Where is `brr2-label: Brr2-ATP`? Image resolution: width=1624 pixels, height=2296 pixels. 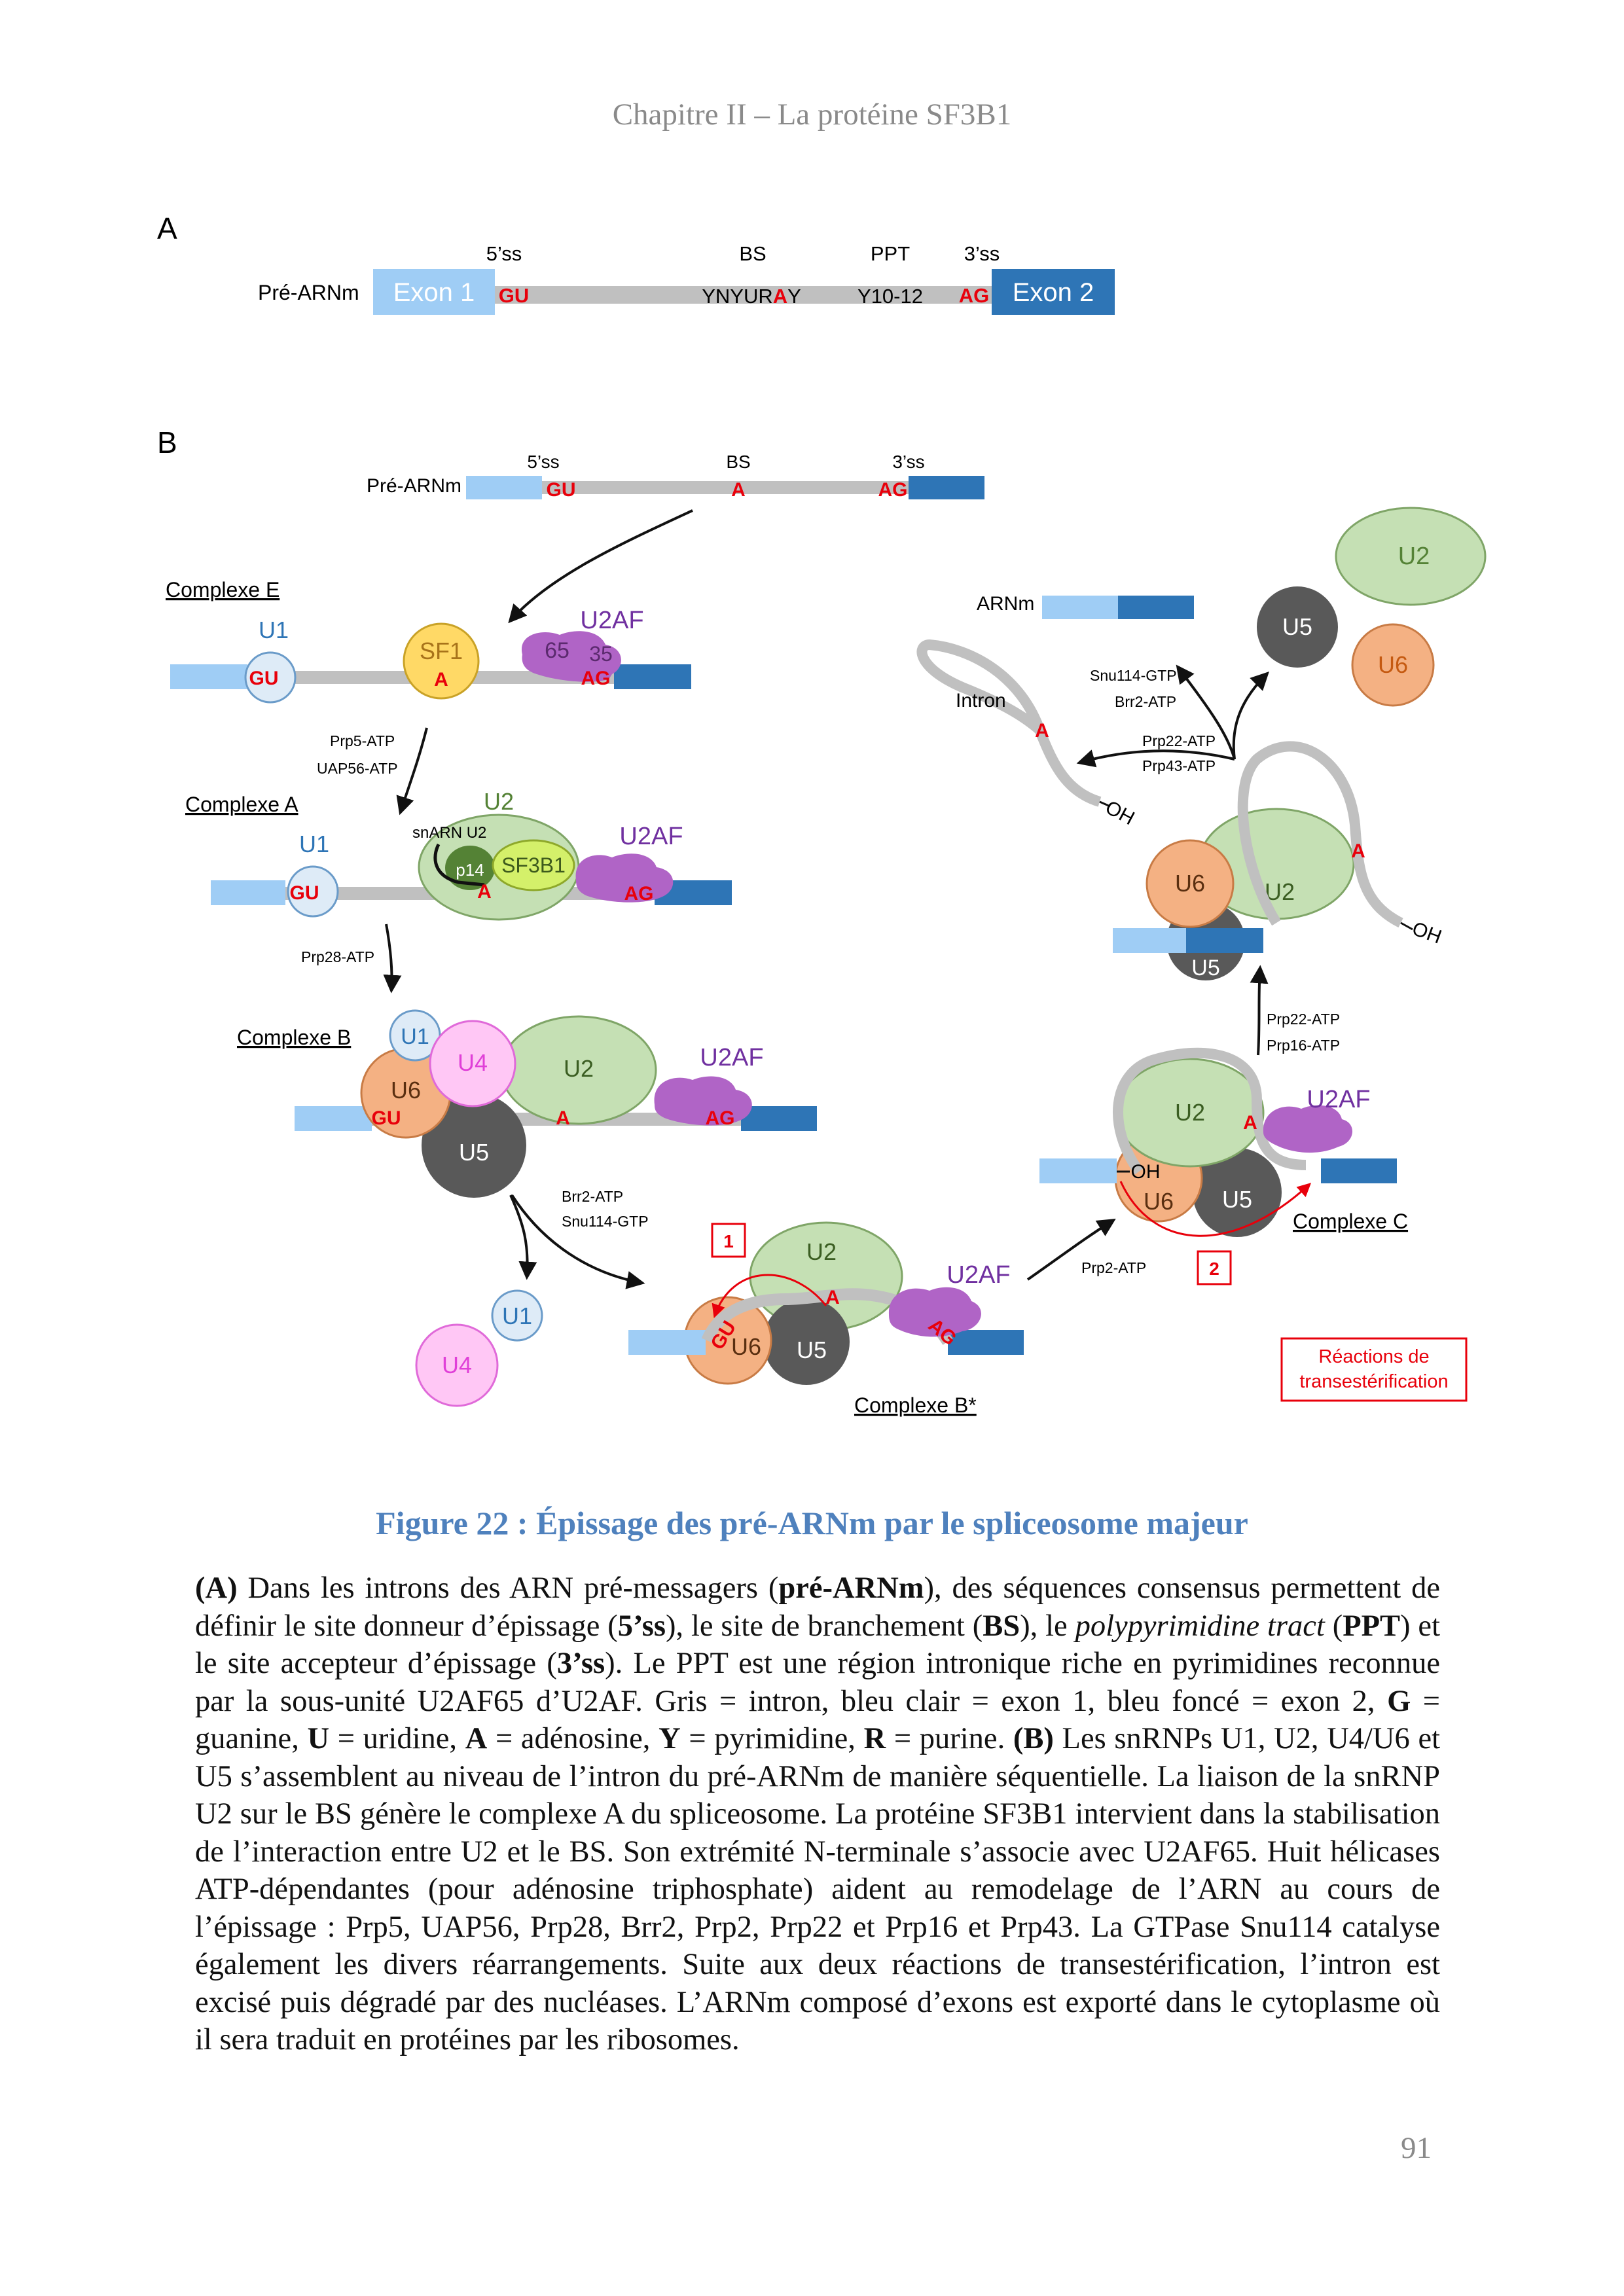 brr2-label: Brr2-ATP is located at coordinates (592, 1196).